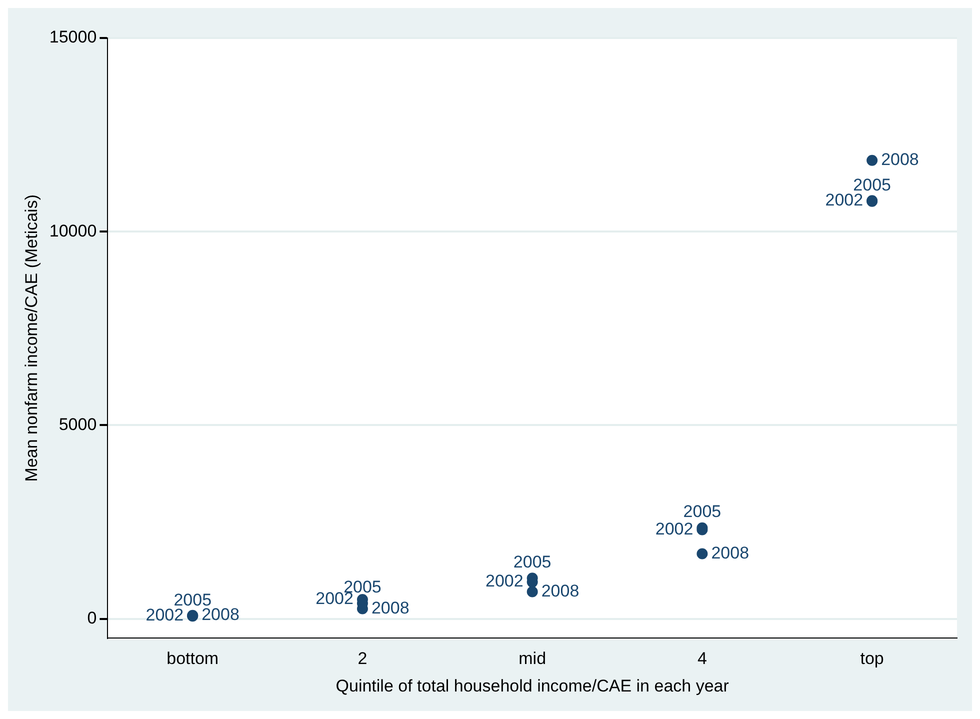 The width and height of the screenshot is (980, 719). Describe the element at coordinates (674, 528) in the screenshot. I see `text: 2002` at that location.